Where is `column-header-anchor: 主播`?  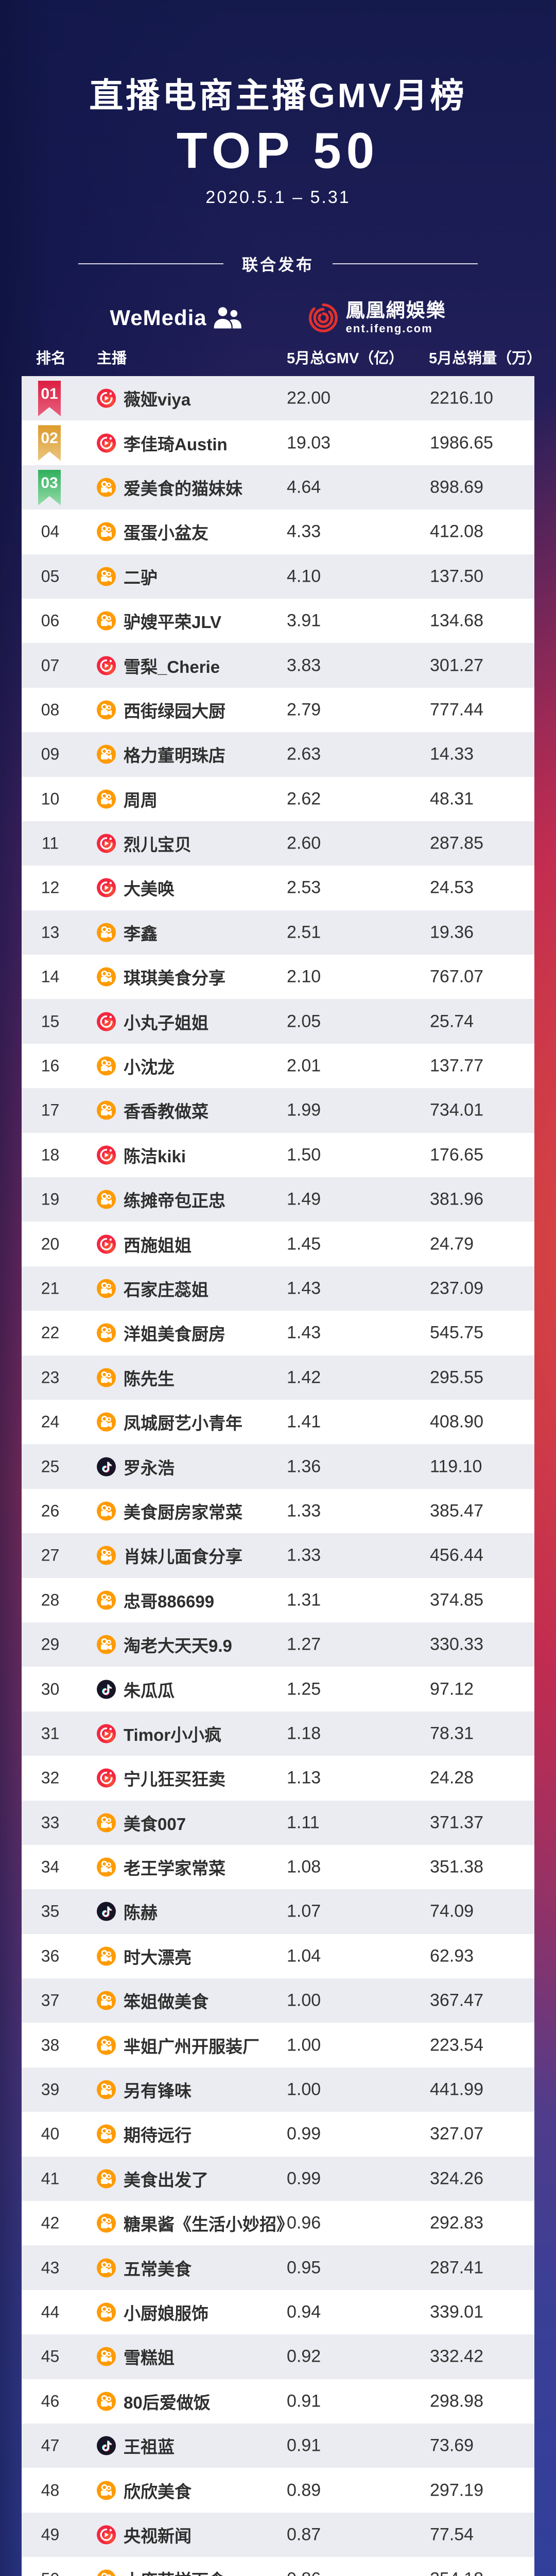
column-header-anchor: 主播 is located at coordinates (112, 358).